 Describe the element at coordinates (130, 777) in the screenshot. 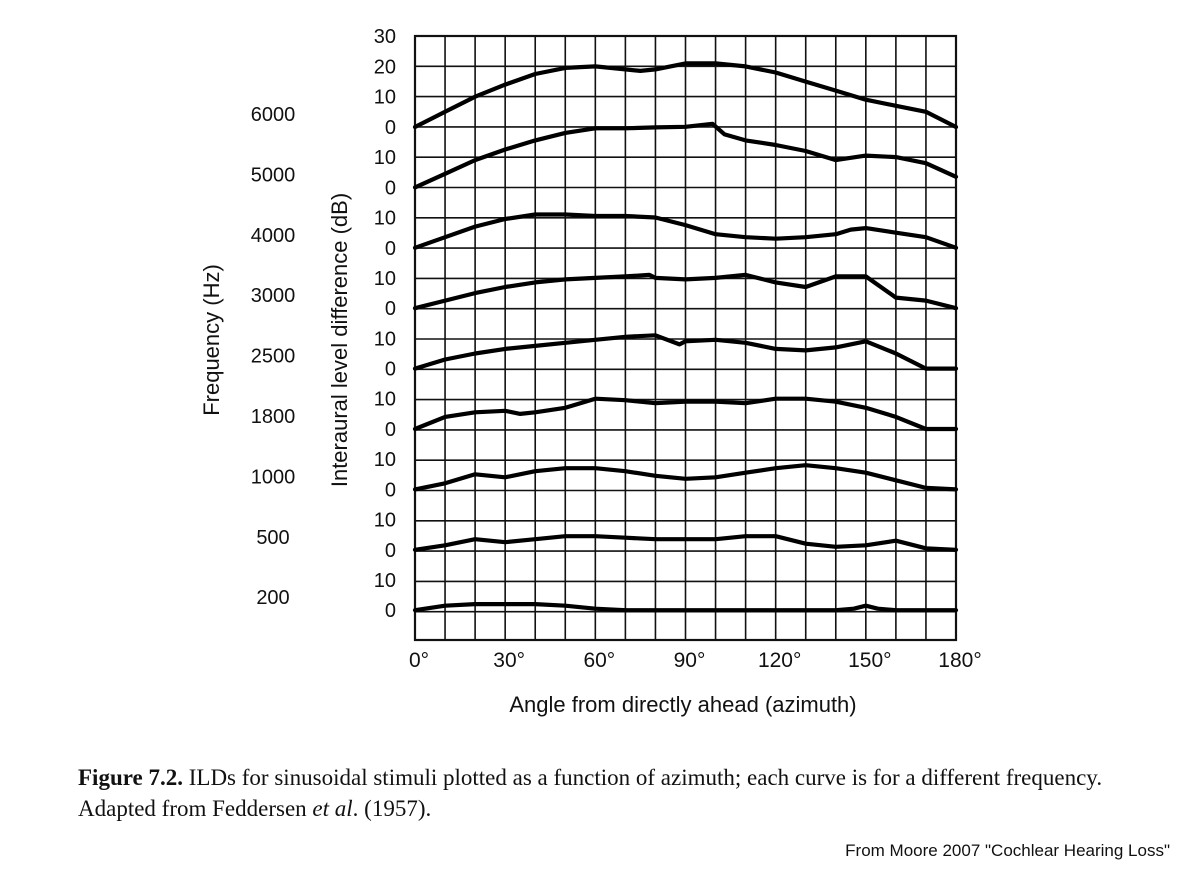

I see `figure-label: Figure 7.2.` at that location.